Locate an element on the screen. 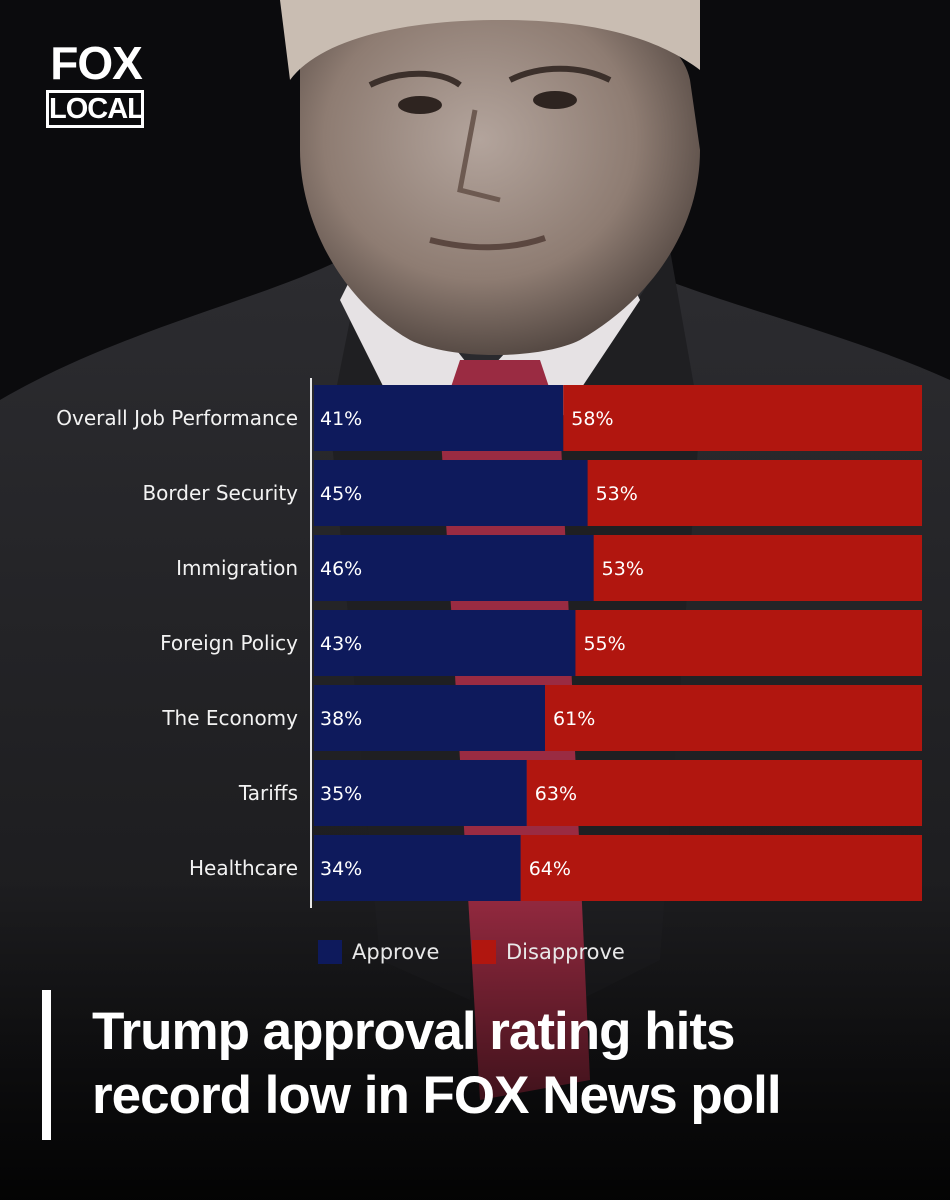  legend-approve-label: Approve is located at coordinates (395, 952).